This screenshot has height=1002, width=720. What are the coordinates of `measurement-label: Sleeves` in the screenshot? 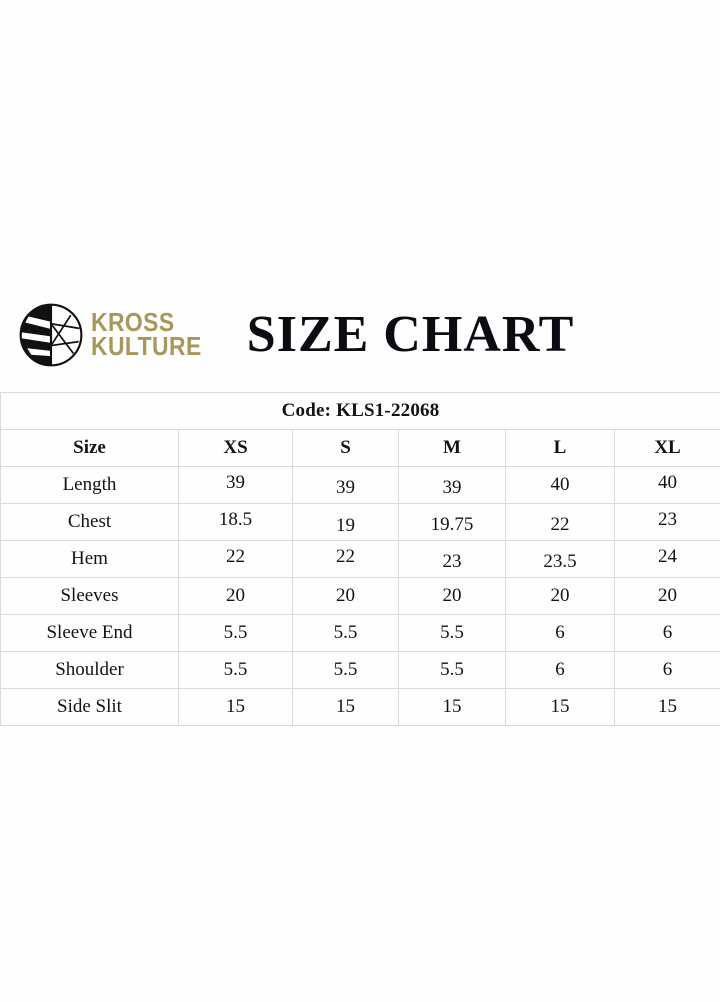 It's located at (89, 596).